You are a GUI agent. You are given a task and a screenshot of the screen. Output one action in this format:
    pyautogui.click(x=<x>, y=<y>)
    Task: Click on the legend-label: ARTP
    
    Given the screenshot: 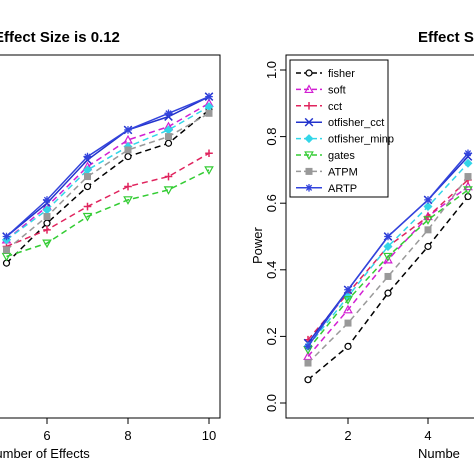 What is the action you would take?
    pyautogui.click(x=342, y=189)
    